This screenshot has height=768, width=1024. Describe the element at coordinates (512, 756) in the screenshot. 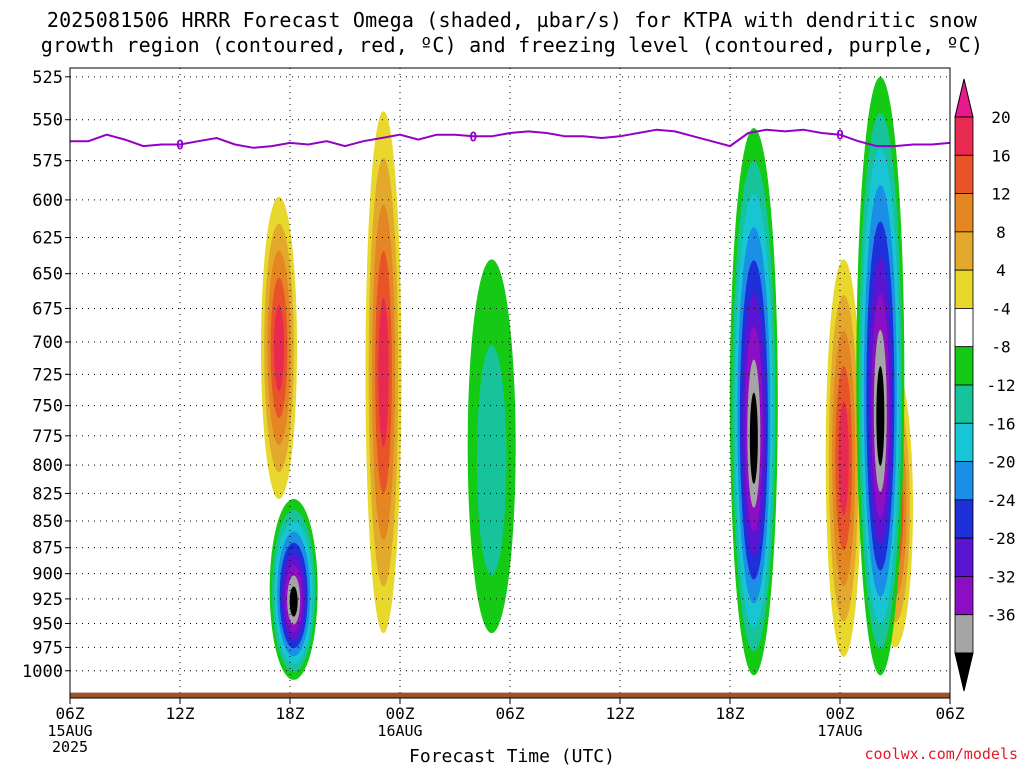

I see `x-axis-title: Forecast Time (UTC)` at that location.